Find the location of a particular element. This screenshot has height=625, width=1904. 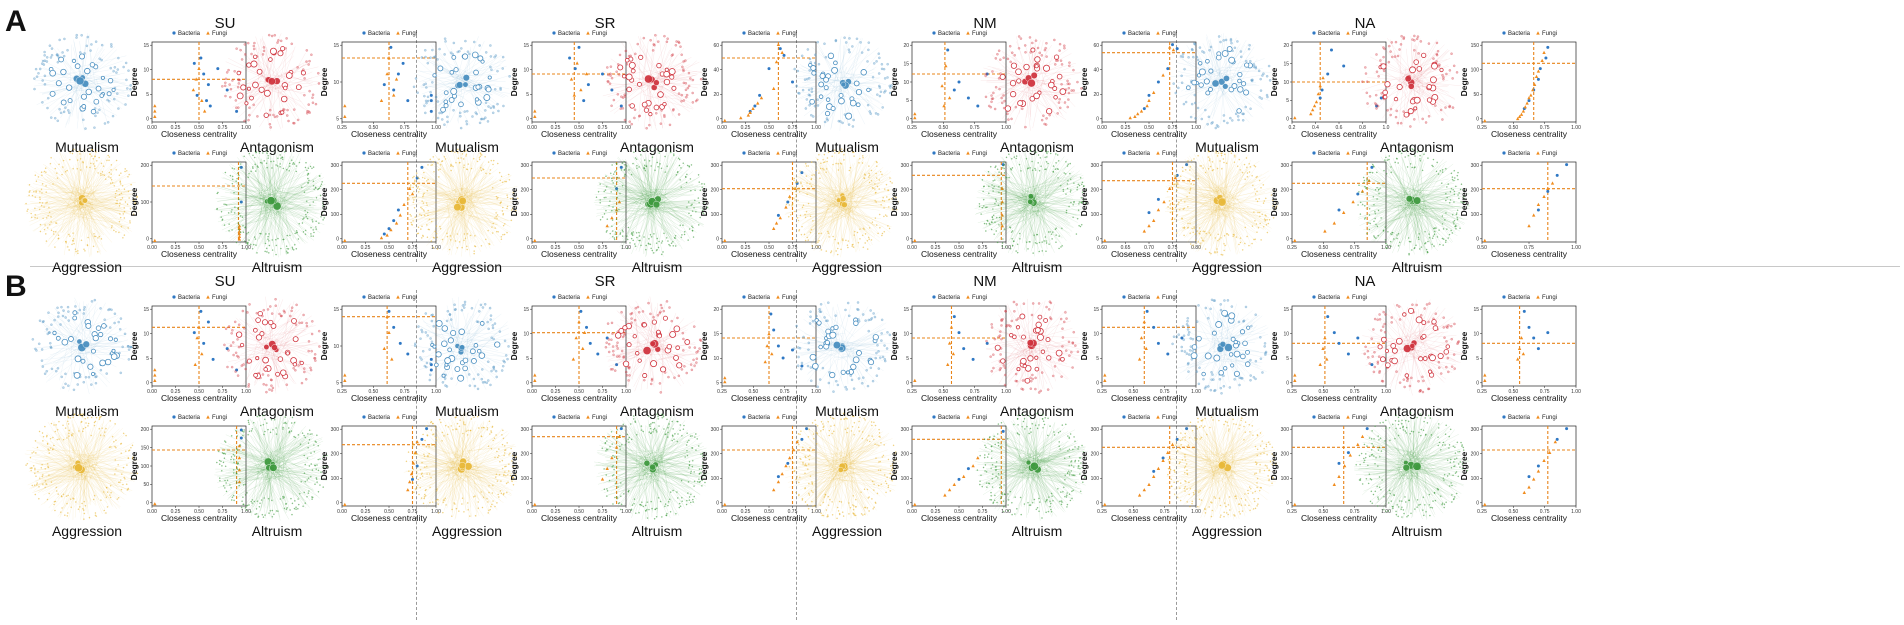

y-tick-label: 10 is located at coordinates (716, 359).